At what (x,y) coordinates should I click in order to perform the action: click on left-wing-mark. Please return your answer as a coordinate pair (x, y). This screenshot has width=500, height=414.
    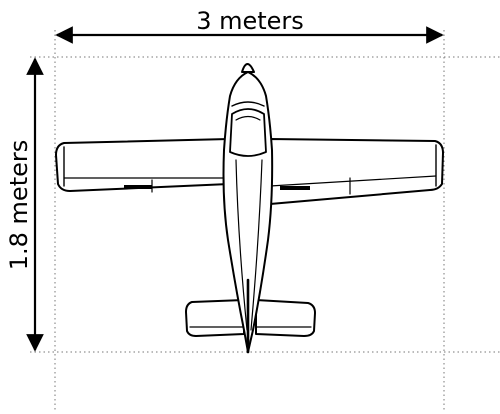
    Looking at the image, I should click on (138, 187).